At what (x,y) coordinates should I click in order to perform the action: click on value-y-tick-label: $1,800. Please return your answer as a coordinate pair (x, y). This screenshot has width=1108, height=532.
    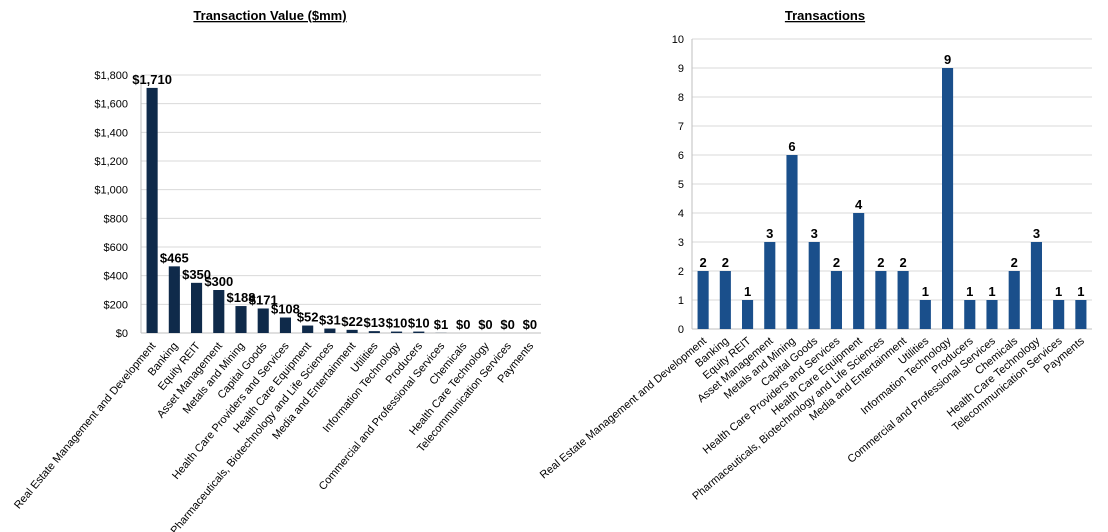
    Looking at the image, I should click on (111, 76).